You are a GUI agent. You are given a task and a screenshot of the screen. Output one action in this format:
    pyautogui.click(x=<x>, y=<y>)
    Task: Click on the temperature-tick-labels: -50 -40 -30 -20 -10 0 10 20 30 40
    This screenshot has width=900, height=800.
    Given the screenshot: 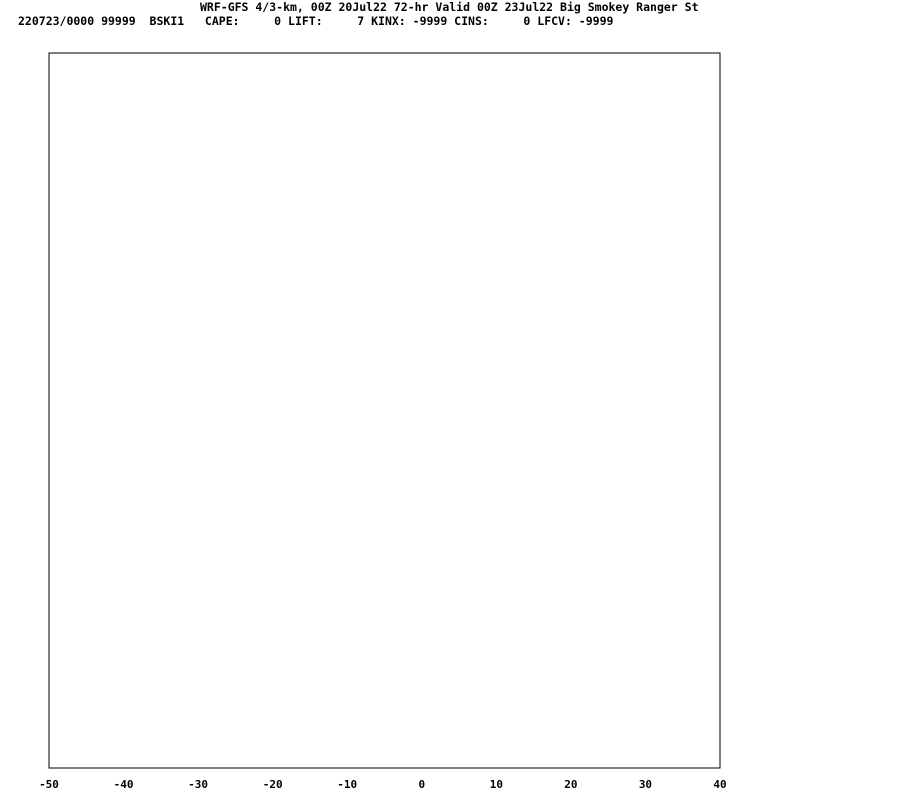 What is the action you would take?
    pyautogui.click(x=383, y=784)
    